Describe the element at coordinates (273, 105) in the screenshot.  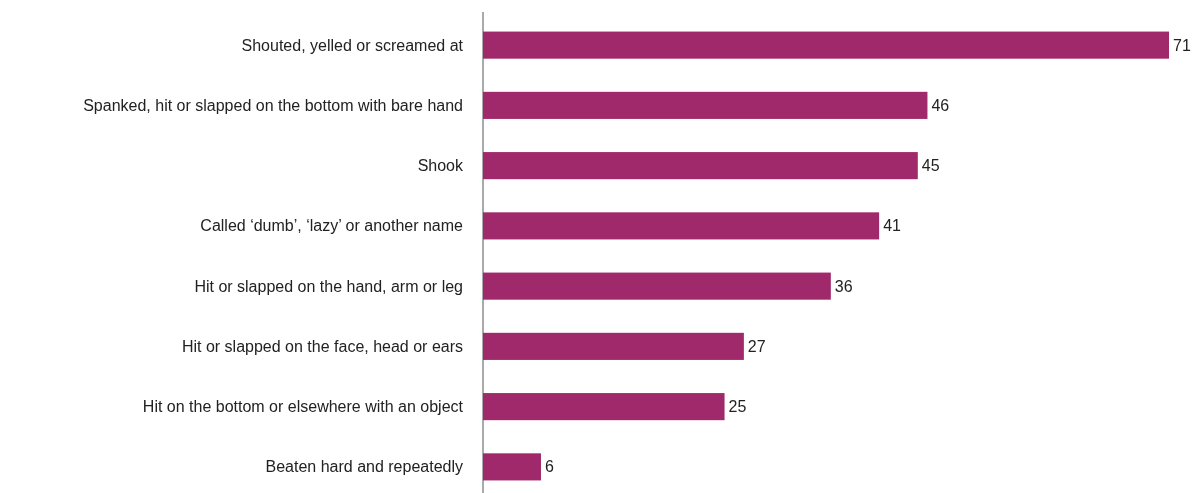
I see `y-tick-label: Spanked, hit or slapped on the bottom with bare hand` at that location.